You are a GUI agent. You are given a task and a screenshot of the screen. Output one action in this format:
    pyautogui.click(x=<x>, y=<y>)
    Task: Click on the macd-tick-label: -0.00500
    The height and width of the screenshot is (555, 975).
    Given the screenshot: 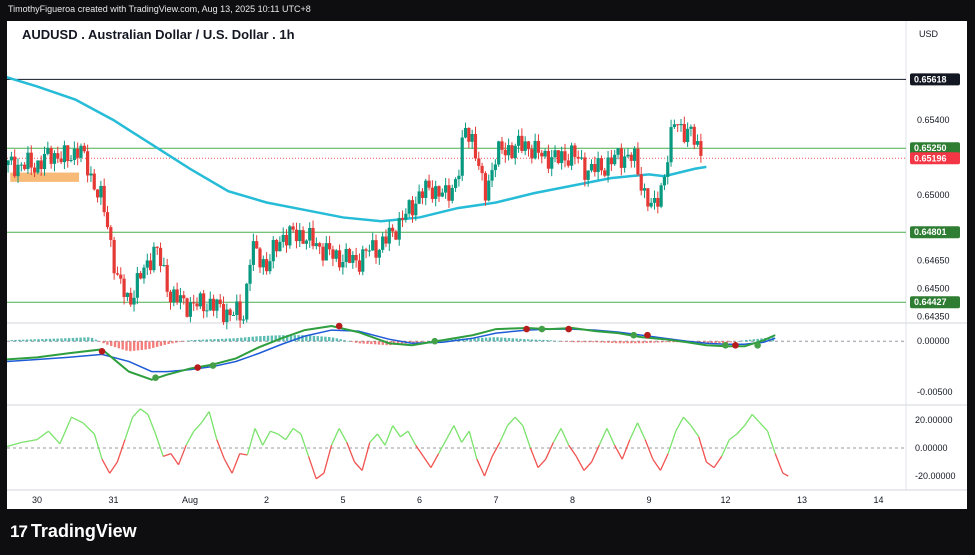 What is the action you would take?
    pyautogui.click(x=935, y=392)
    